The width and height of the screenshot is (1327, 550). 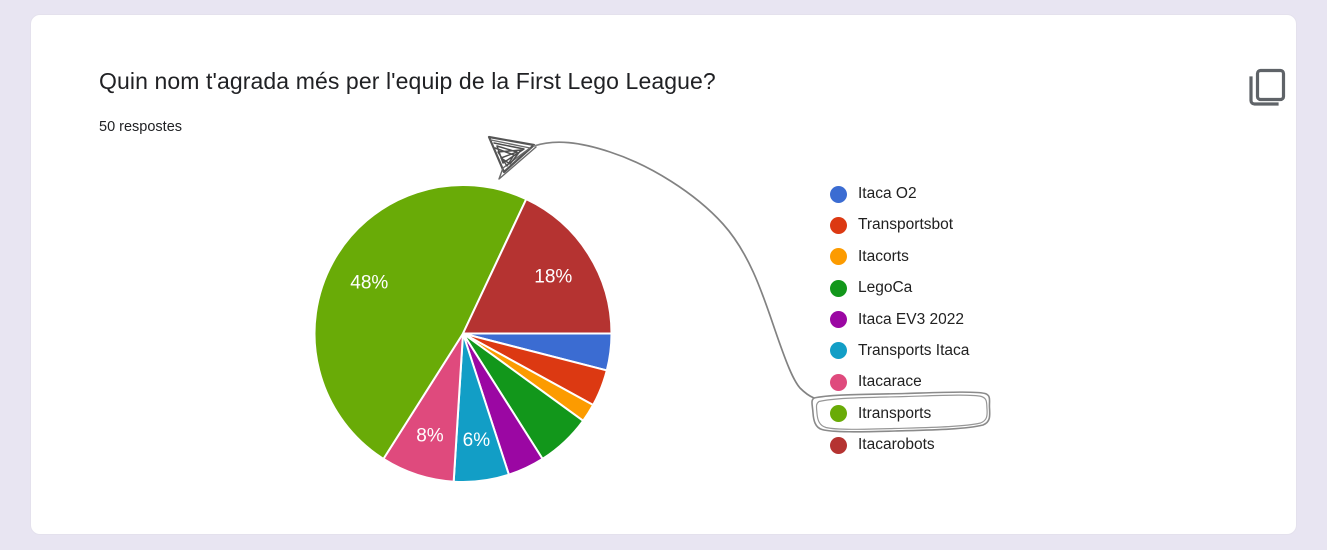 I want to click on annotation-arrowhead-icon, so click(x=512, y=157).